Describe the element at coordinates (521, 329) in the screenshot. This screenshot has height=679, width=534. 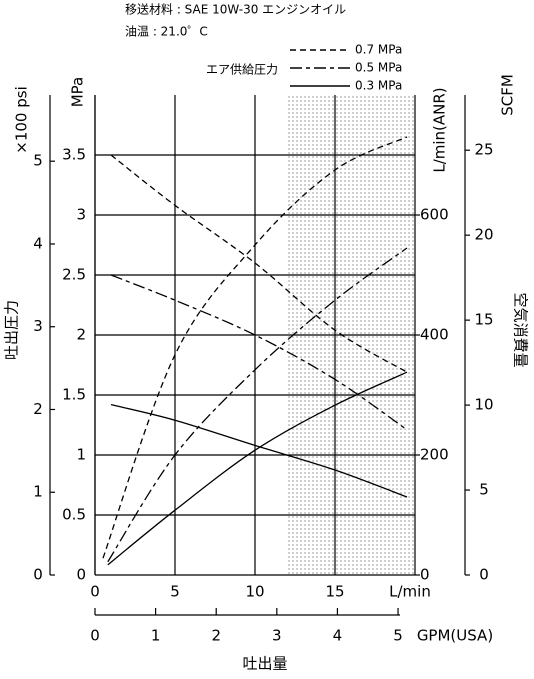
I see `y2-title: 空気消費量` at that location.